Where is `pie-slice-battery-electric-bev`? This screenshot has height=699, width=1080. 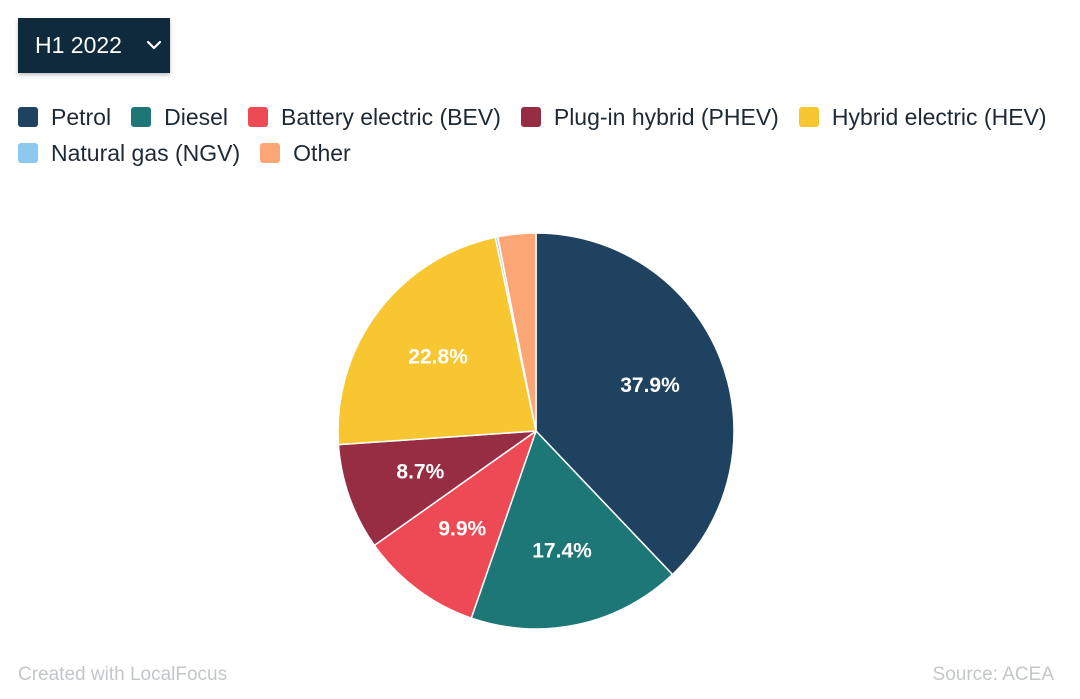
pie-slice-battery-electric-bev is located at coordinates (455, 524).